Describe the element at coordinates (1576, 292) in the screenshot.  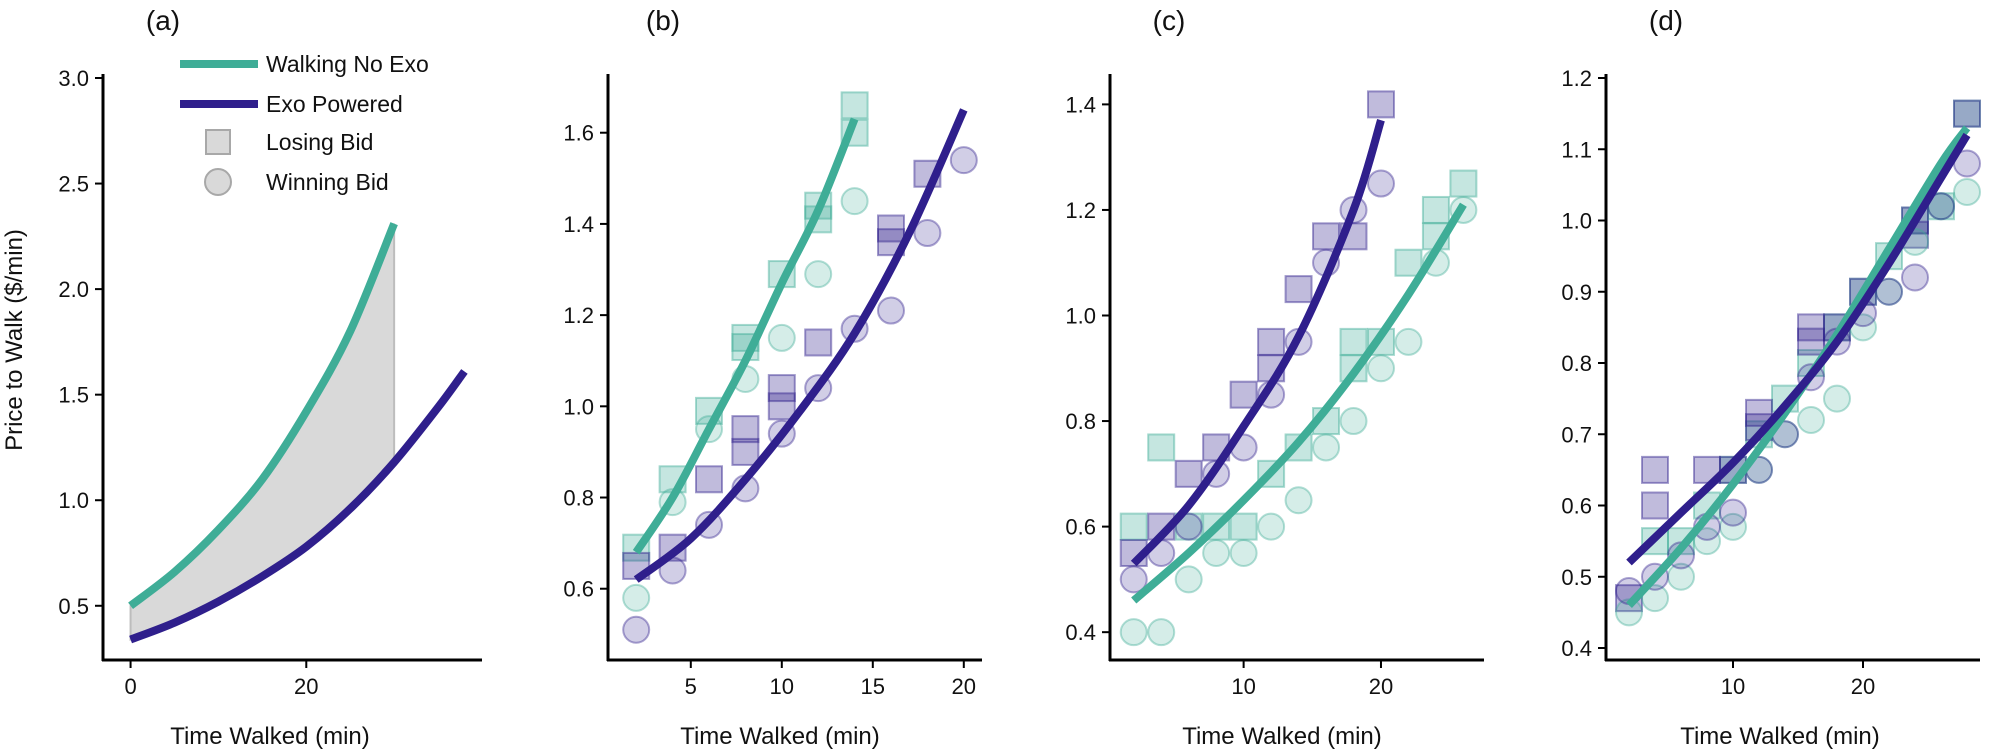
I see `y-tick-label: 0.9` at that location.